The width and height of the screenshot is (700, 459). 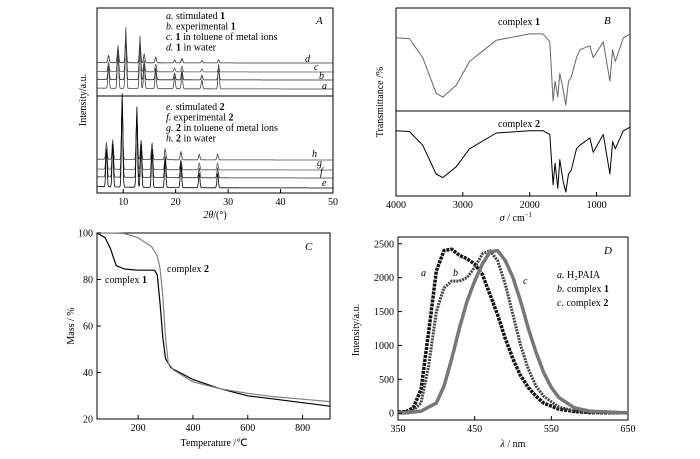 I want to click on xrd-series-d, so click(x=215, y=50).